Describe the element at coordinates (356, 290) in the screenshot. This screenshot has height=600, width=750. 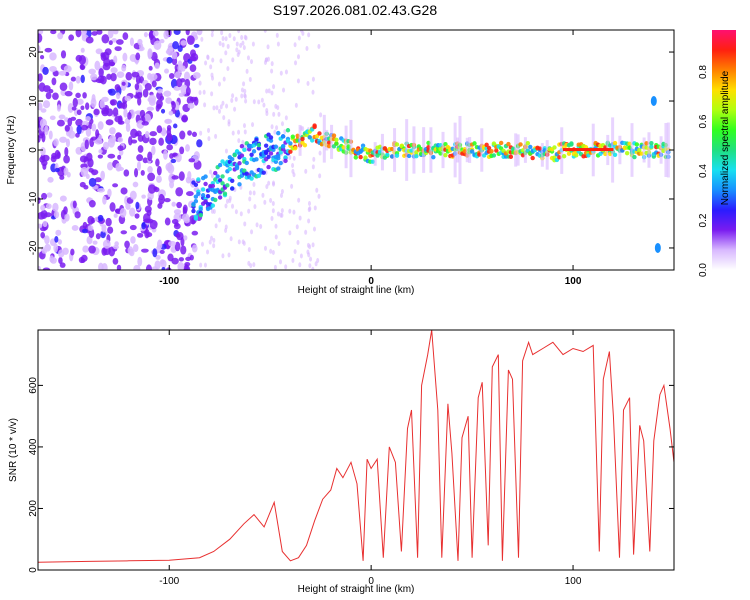
I see `spectrogram-x-label: Height of straight line (km)` at that location.